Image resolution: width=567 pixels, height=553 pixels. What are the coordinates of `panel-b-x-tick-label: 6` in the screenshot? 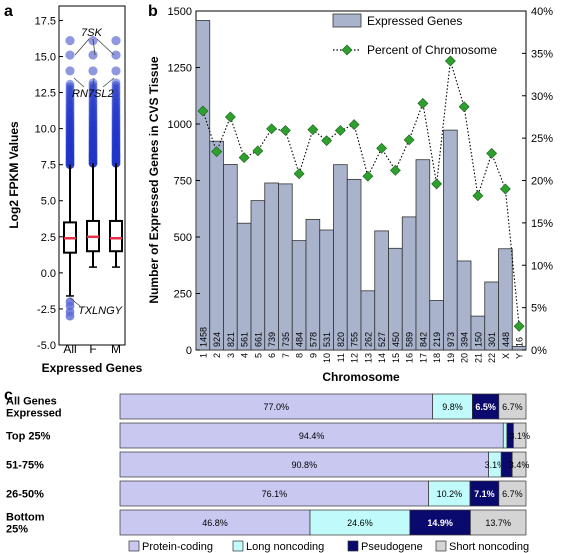 It's located at (272, 355).